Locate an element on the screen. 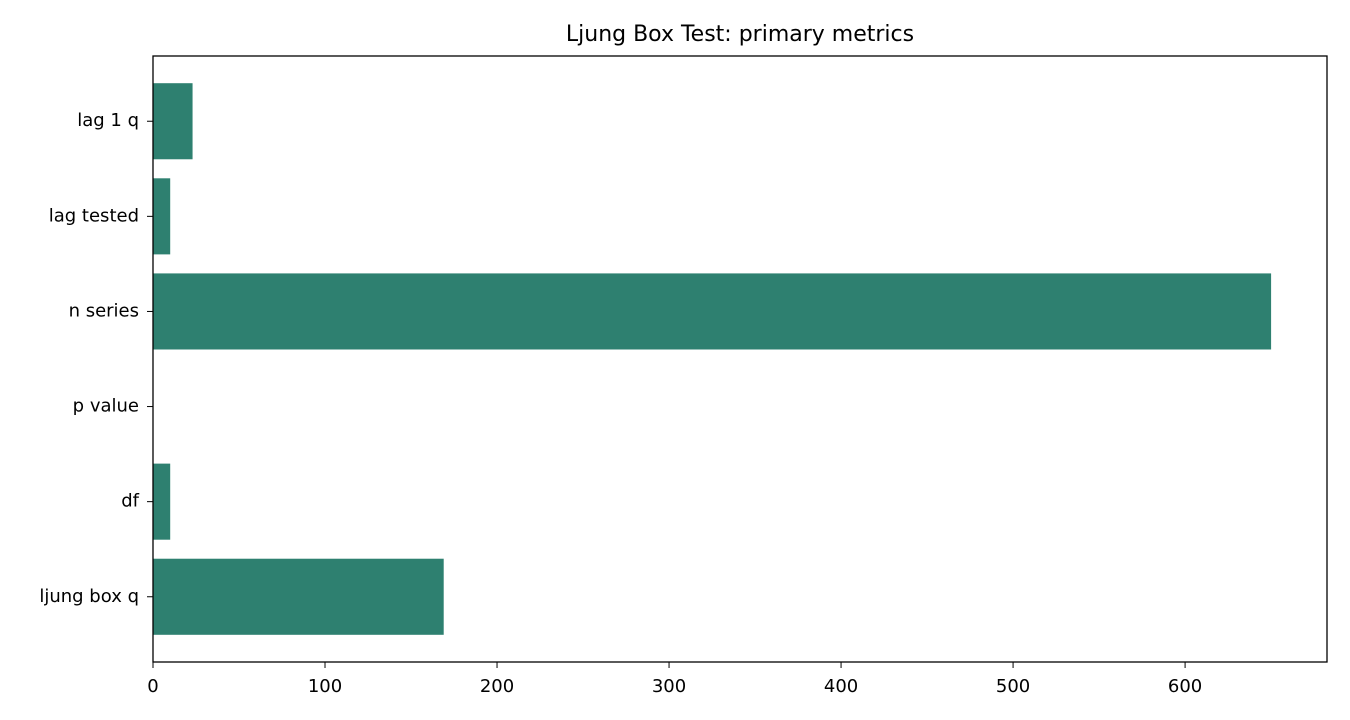 The width and height of the screenshot is (1350, 720). y-tick-label: df is located at coordinates (130, 501).